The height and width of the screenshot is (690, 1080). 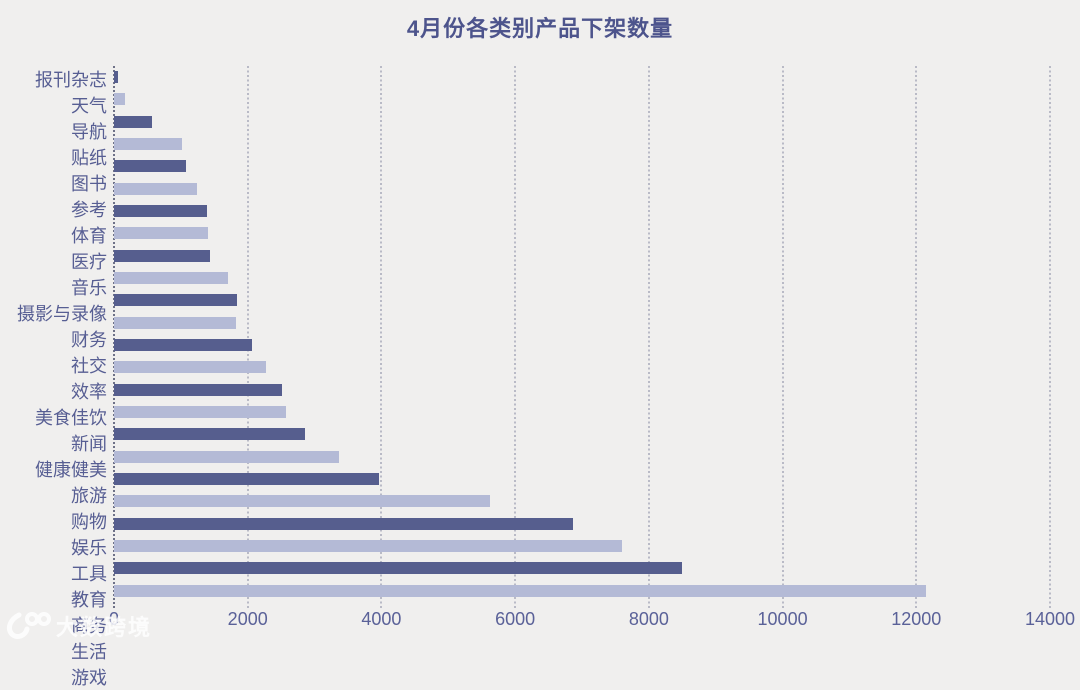 I want to click on x-tick-label: 4000, so click(x=381, y=619).